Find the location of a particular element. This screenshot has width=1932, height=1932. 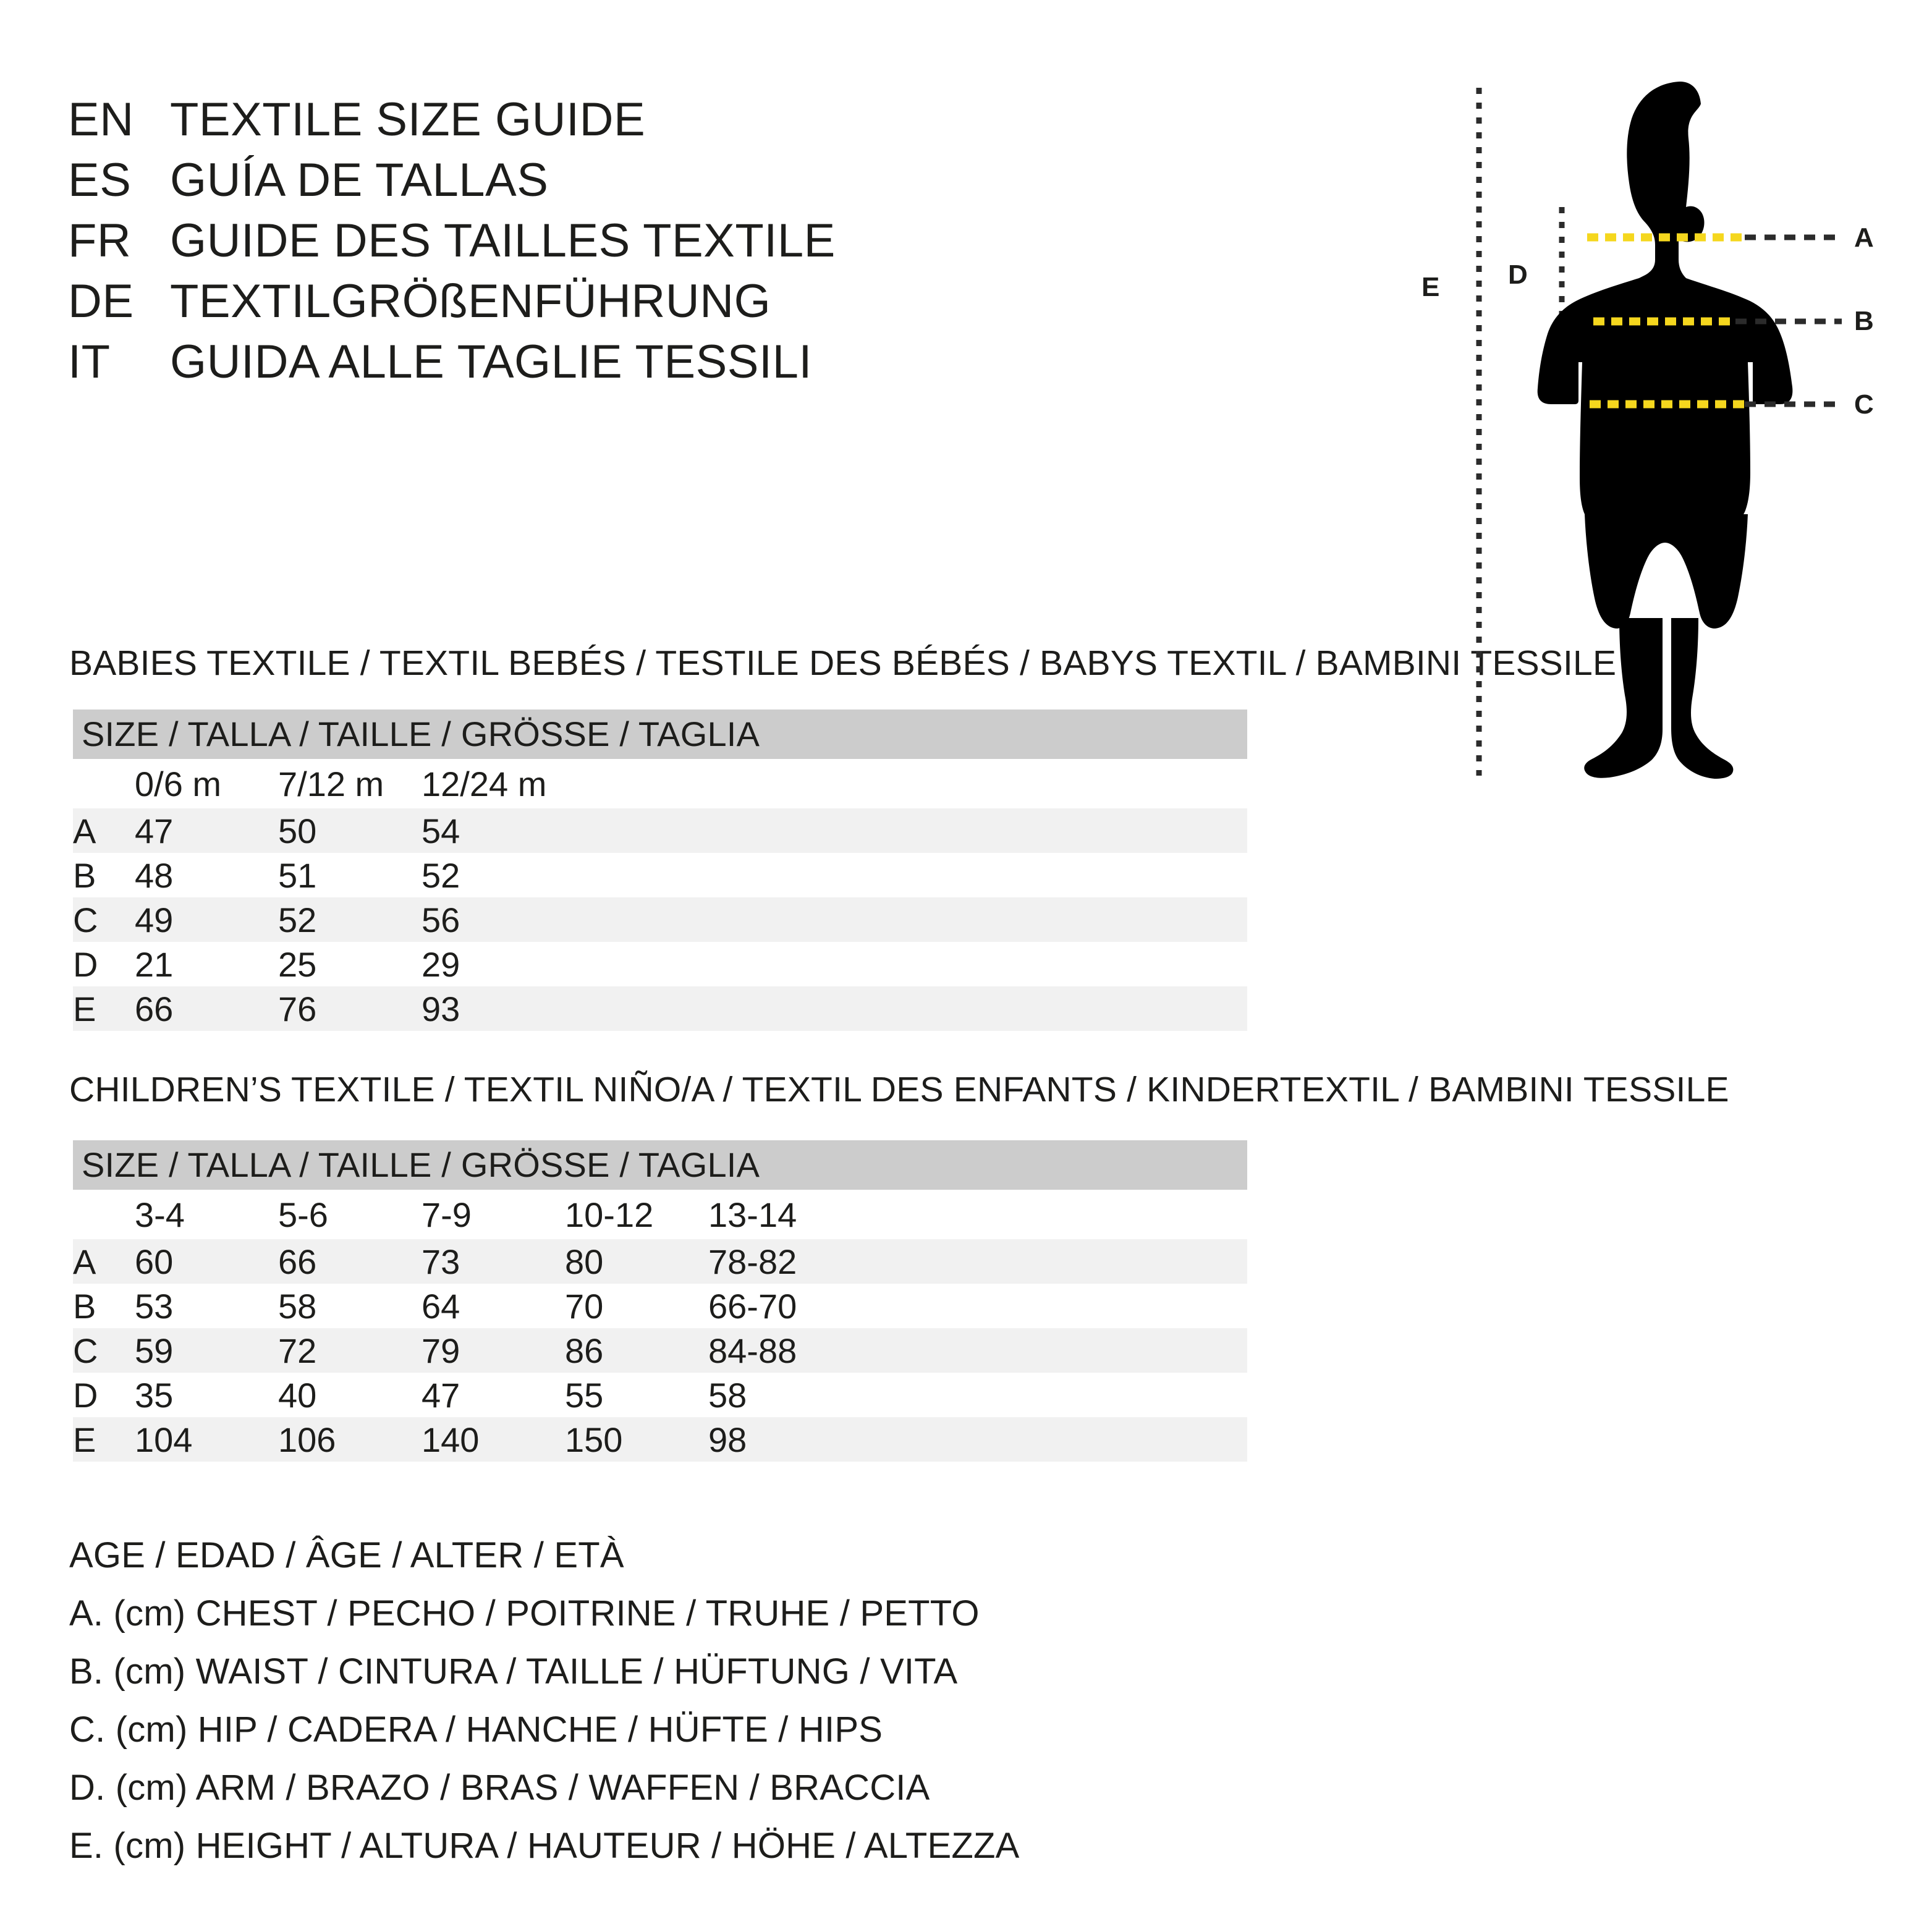

language-title: GUÍA DE TALLAS is located at coordinates (359, 180).